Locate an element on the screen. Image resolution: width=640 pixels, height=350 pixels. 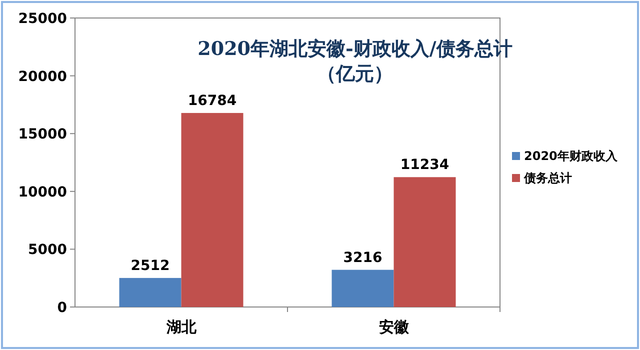
legend-label: 2020年财政收入 is located at coordinates (571, 156).